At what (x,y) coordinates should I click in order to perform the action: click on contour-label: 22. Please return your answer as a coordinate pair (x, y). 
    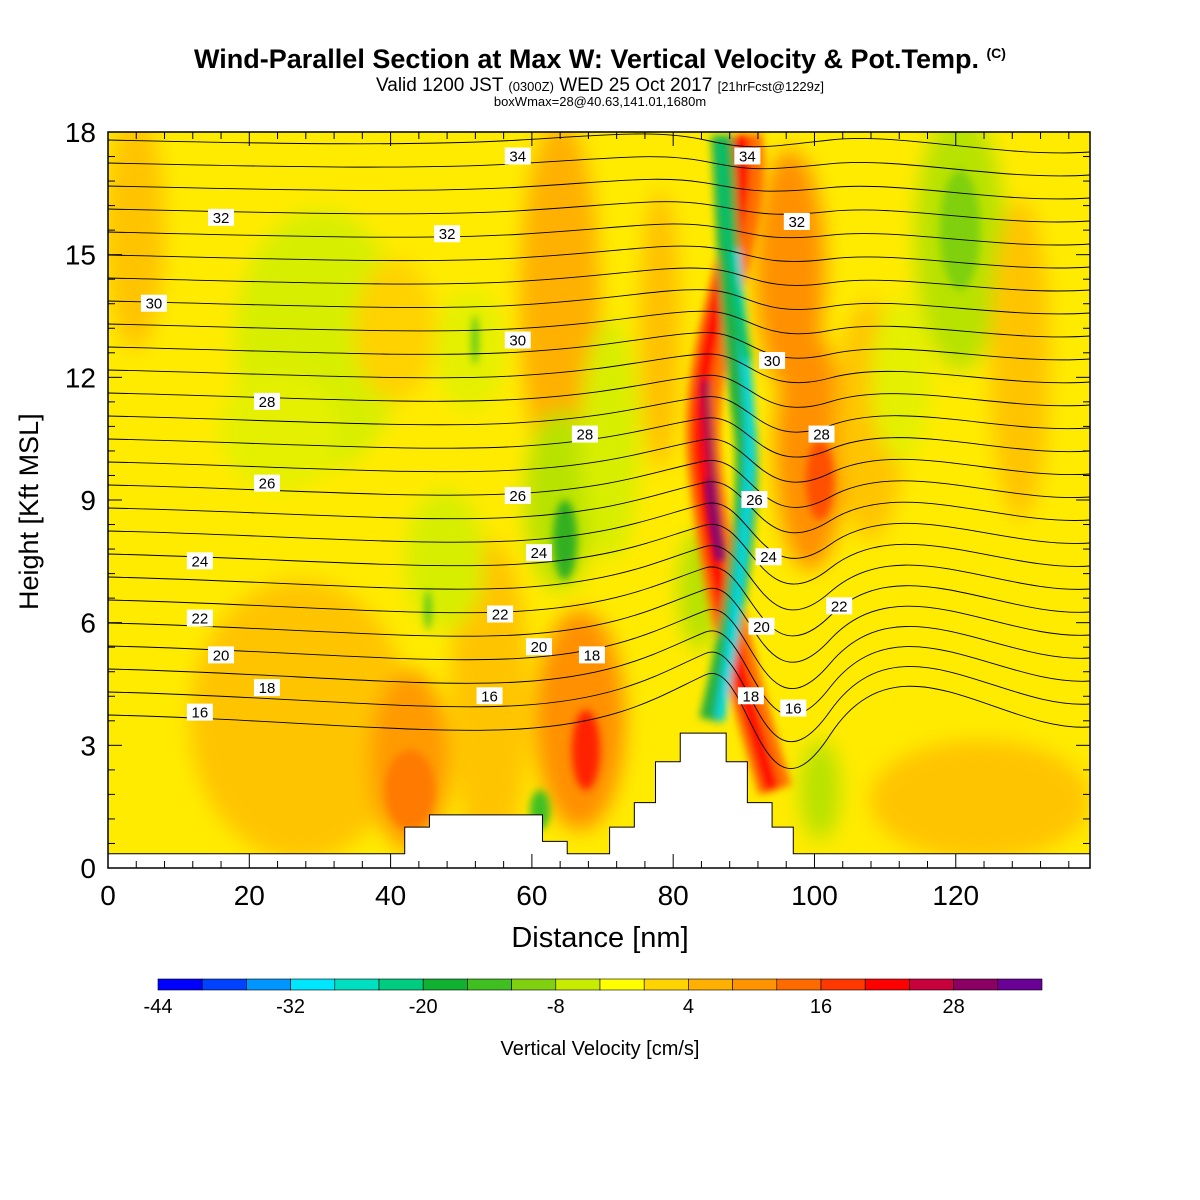
    Looking at the image, I should click on (839, 606).